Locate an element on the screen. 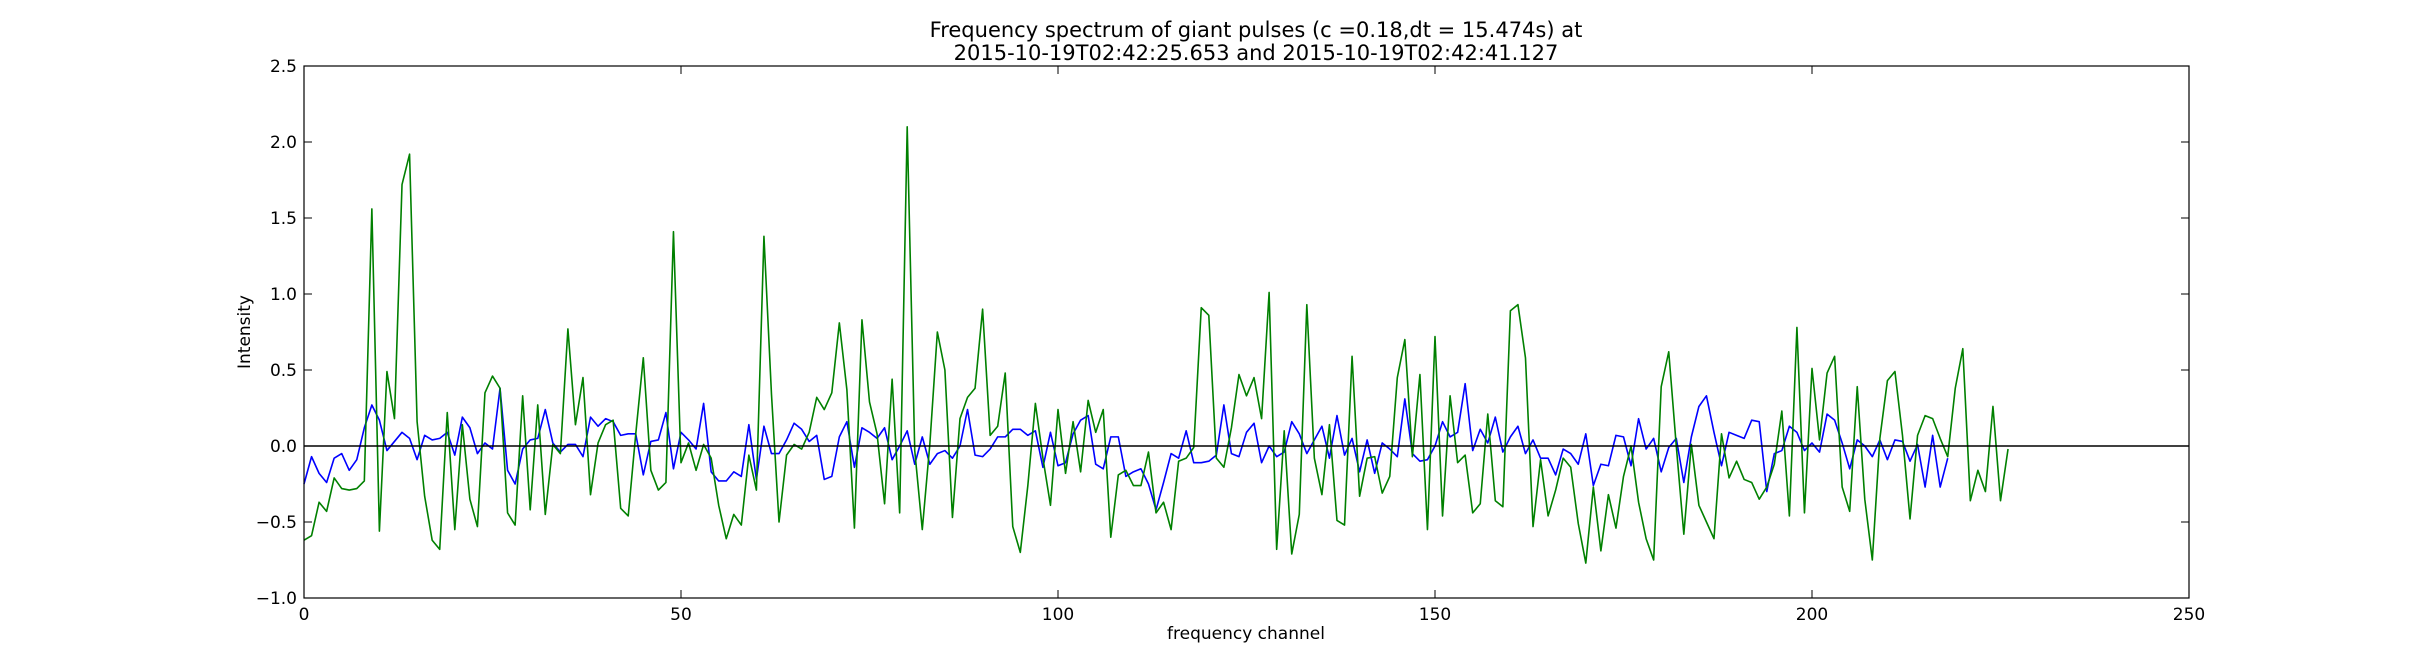 This screenshot has width=2421, height=663. y-tick-label: 1.5 is located at coordinates (283, 219).